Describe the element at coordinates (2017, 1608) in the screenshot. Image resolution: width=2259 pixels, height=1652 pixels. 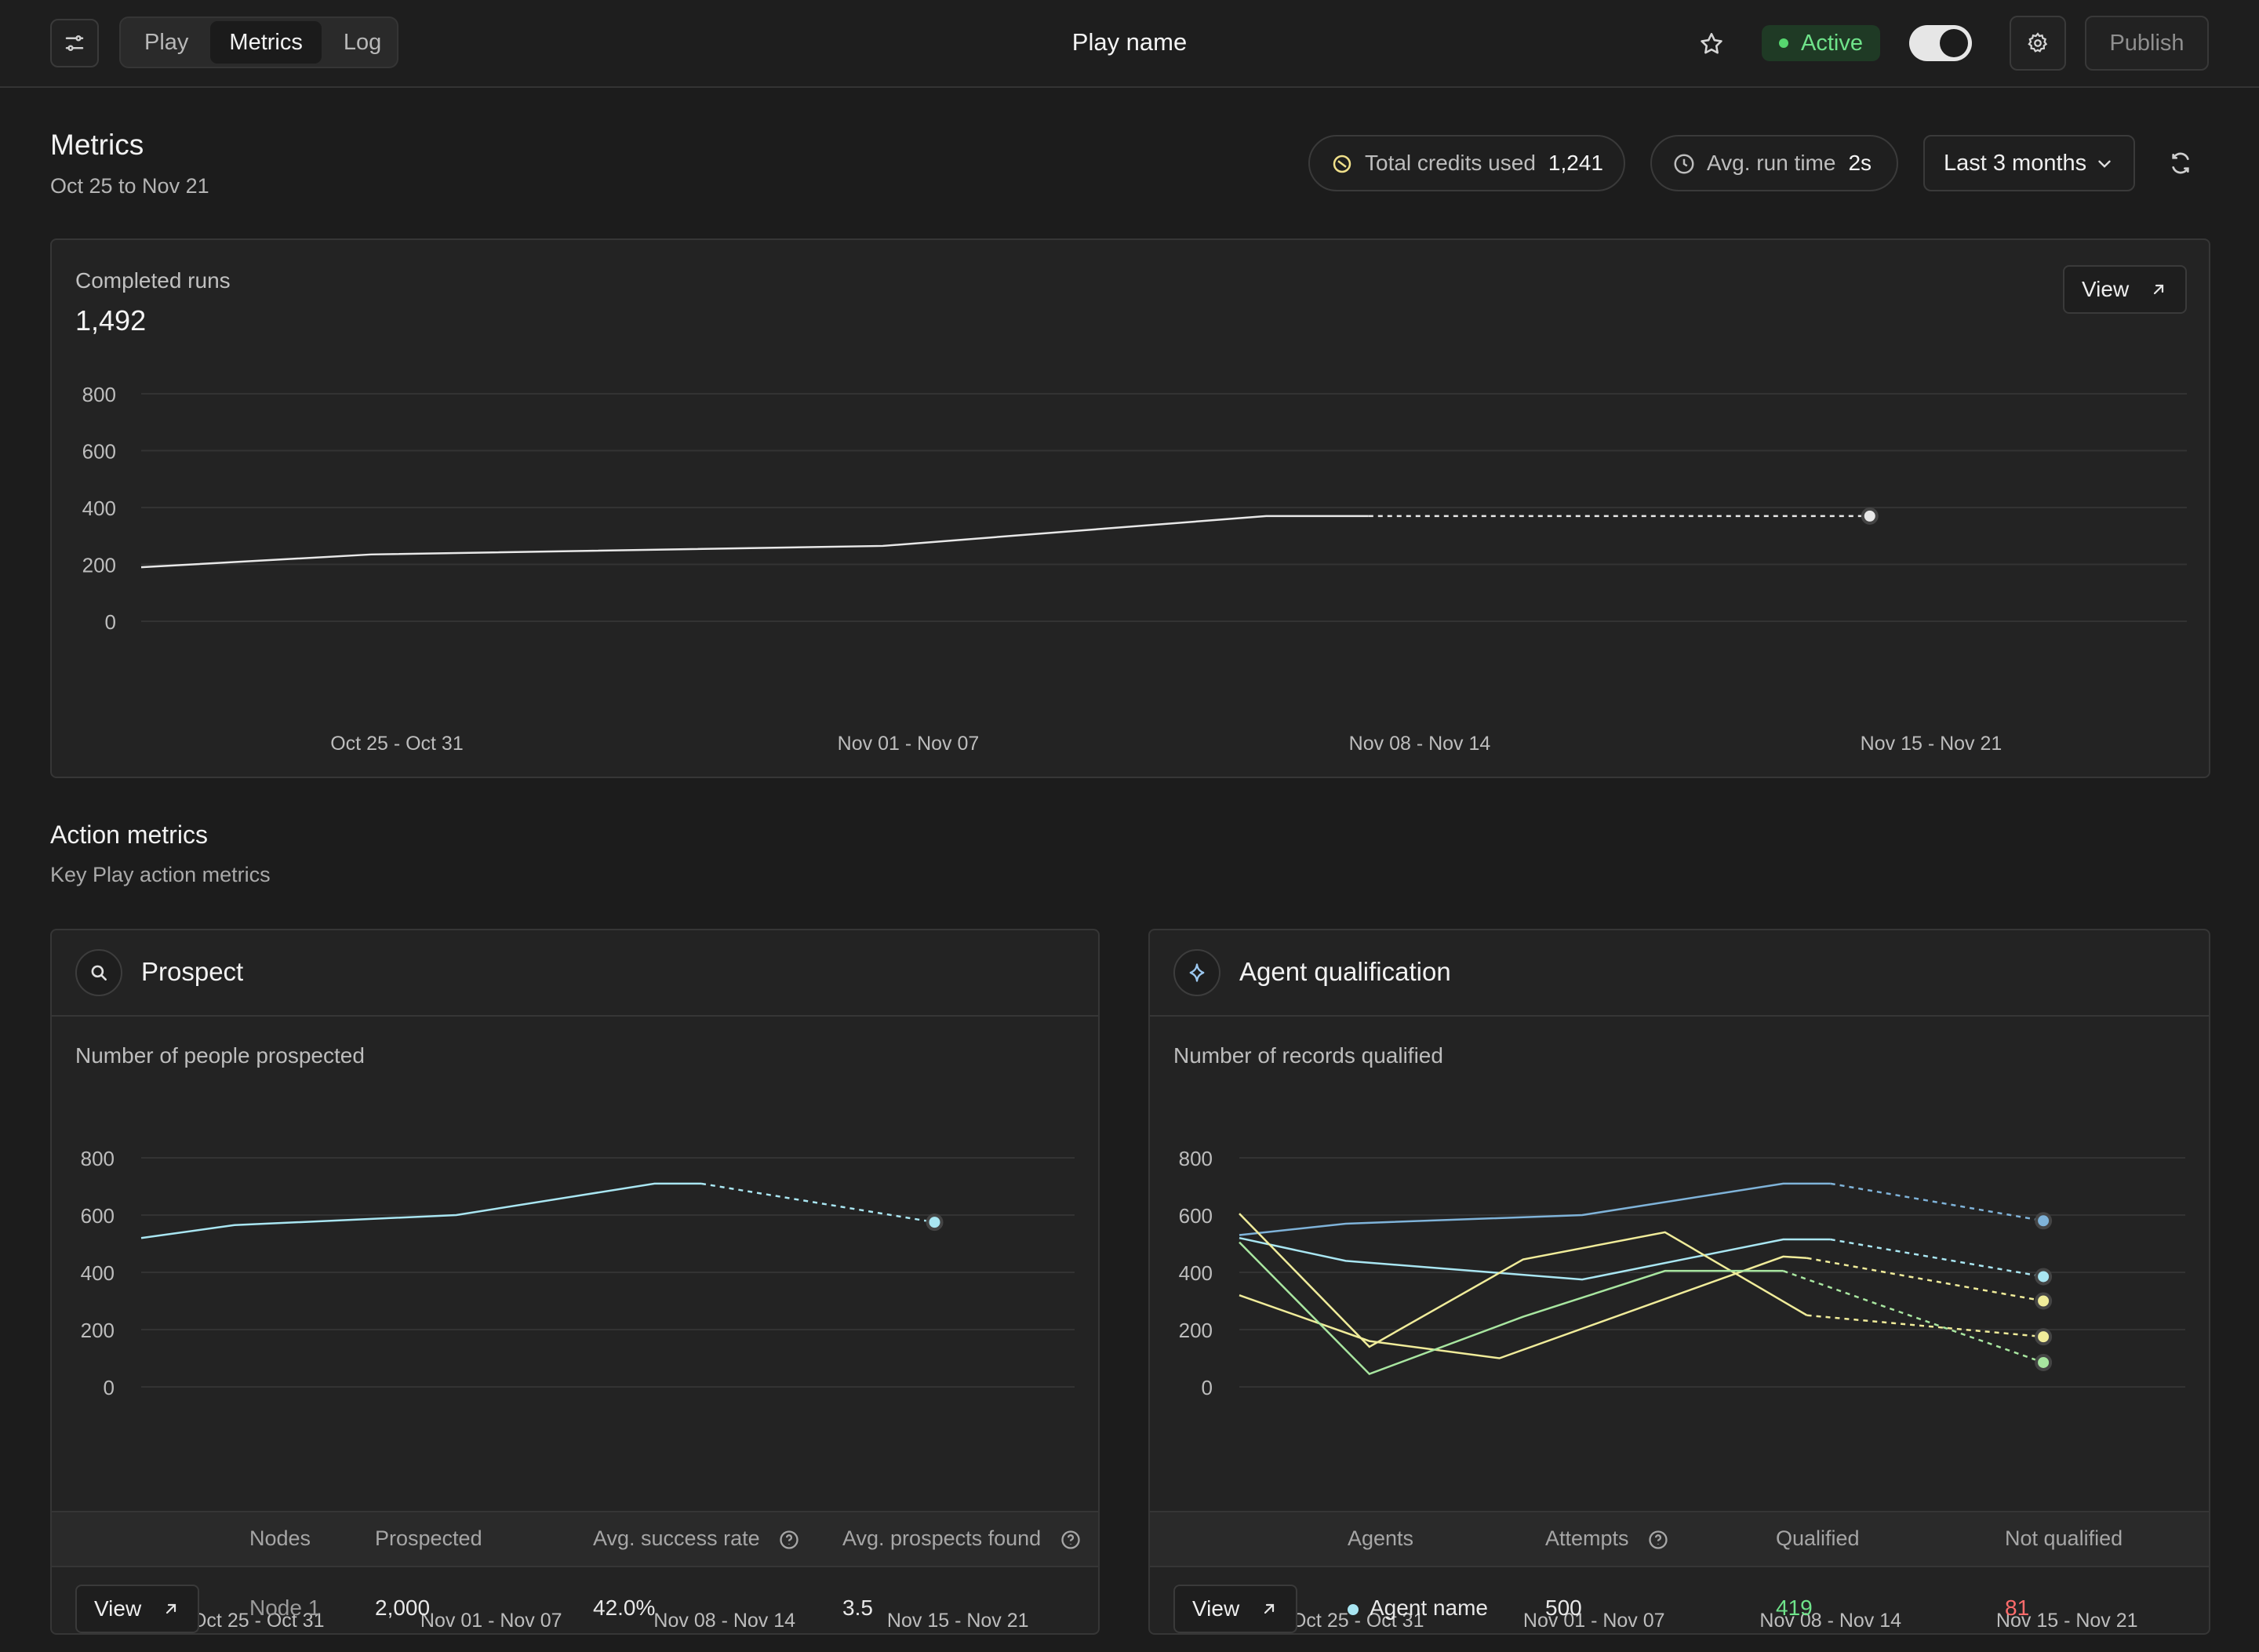
I see `not-qualified-value: 81` at that location.